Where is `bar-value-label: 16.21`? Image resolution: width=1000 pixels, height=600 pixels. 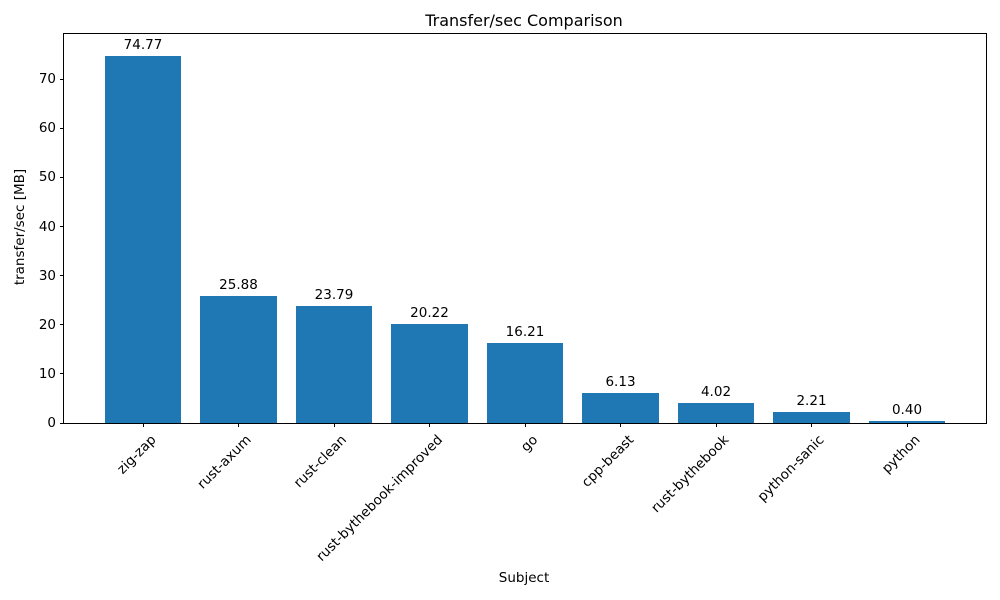 bar-value-label: 16.21 is located at coordinates (525, 332).